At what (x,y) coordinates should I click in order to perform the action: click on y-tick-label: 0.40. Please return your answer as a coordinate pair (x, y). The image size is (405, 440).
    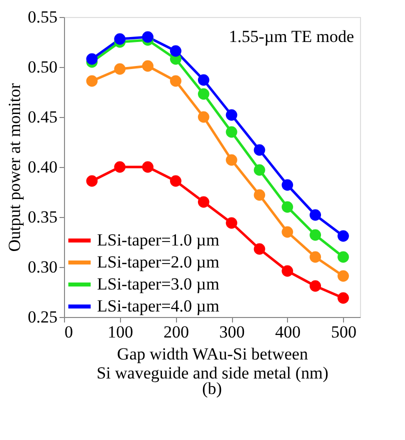
    Looking at the image, I should click on (43, 167).